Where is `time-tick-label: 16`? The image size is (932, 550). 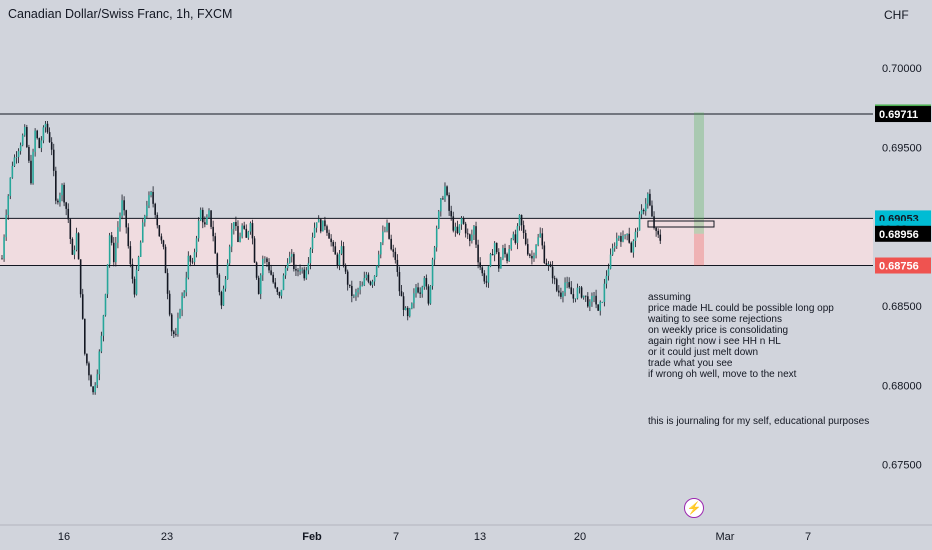 time-tick-label: 16 is located at coordinates (64, 537).